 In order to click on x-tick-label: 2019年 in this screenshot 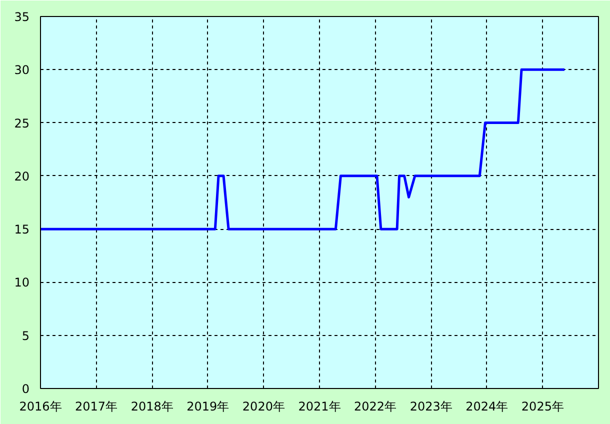, I will do `click(208, 407)`.